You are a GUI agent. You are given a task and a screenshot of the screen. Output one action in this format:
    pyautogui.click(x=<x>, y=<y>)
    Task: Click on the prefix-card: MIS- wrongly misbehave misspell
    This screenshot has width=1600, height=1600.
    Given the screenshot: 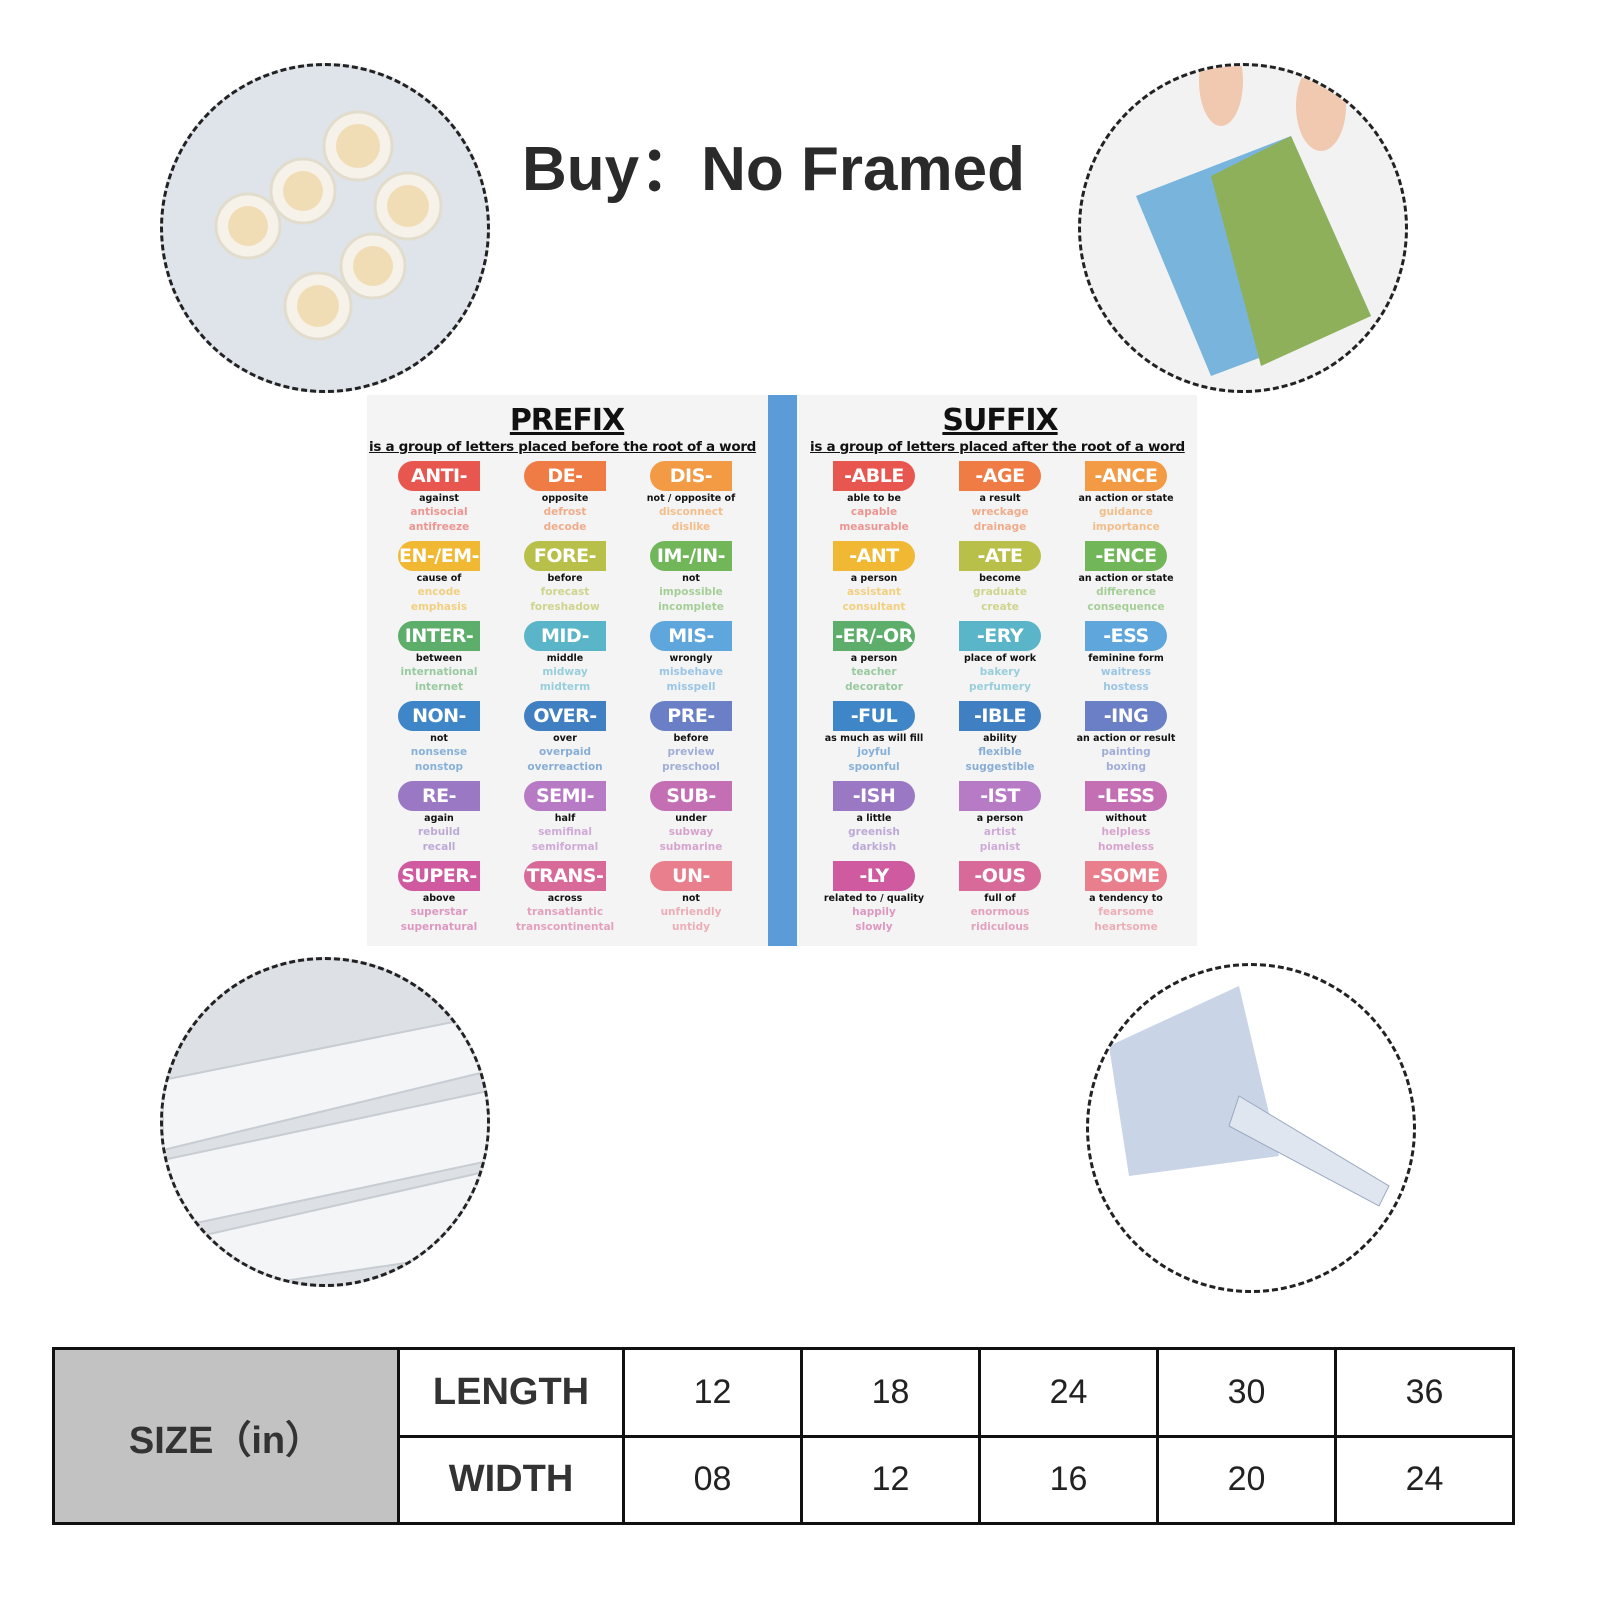 What is the action you would take?
    pyautogui.click(x=691, y=657)
    